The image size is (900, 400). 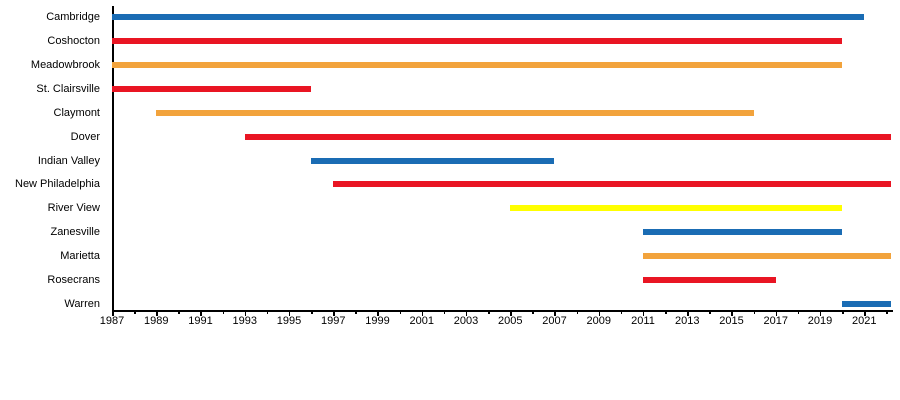 What do you see at coordinates (555, 313) in the screenshot?
I see `x-axis-tick-2007` at bounding box center [555, 313].